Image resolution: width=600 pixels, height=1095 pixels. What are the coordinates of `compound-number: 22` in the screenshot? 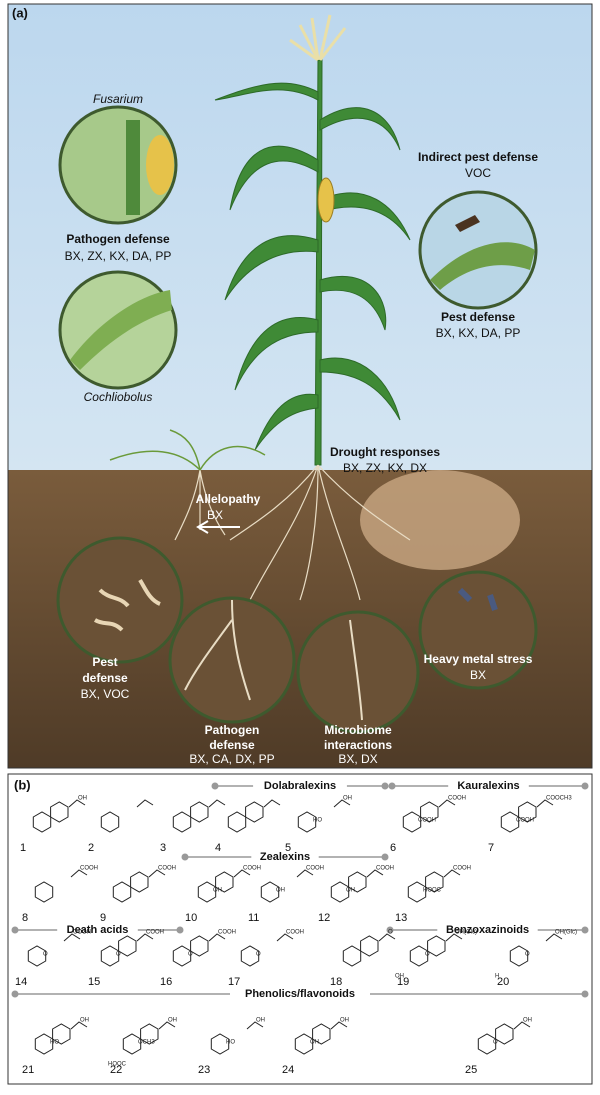 It's located at (116, 1070).